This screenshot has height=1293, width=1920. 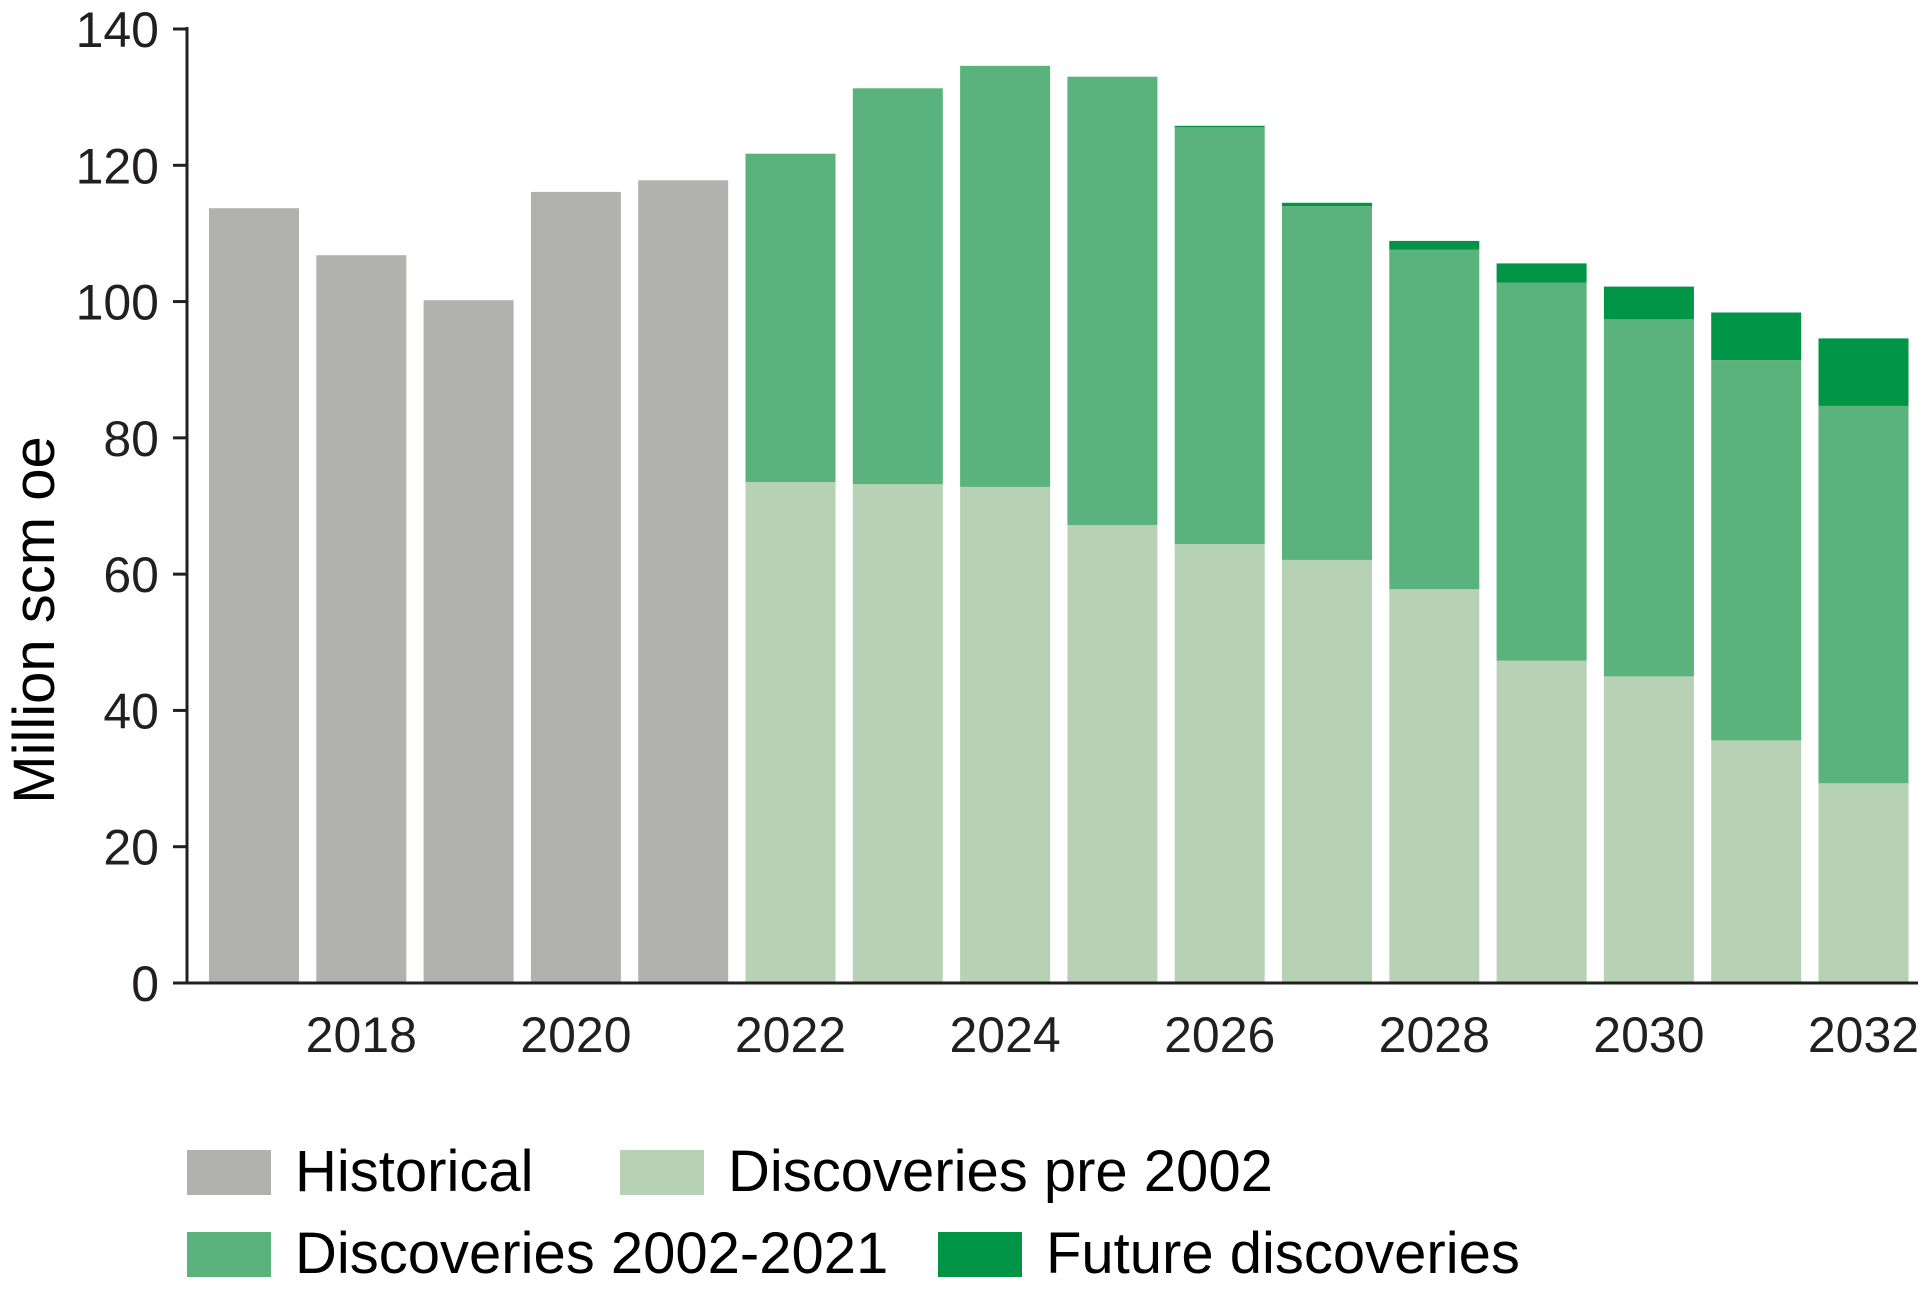 What do you see at coordinates (575, 1035) in the screenshot?
I see `x-tick-label: 2020` at bounding box center [575, 1035].